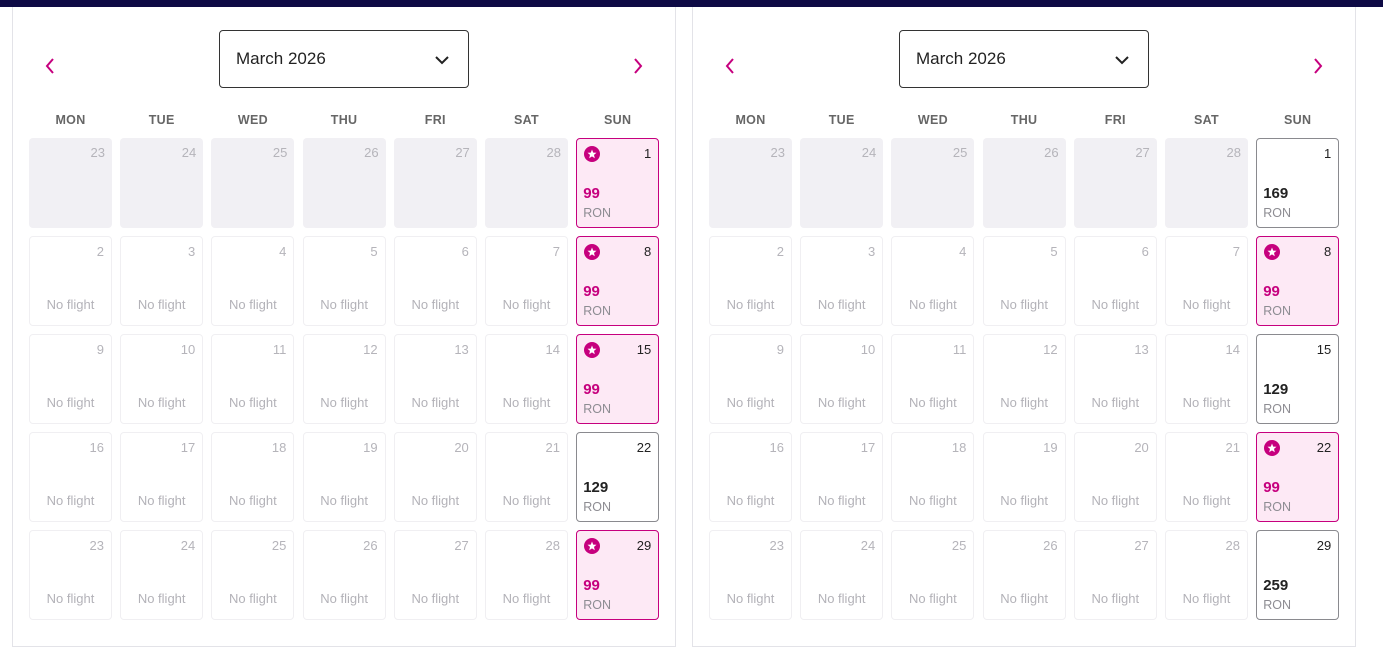  Describe the element at coordinates (435, 281) in the screenshot. I see `calendar-day-unavailable: 6 No flight` at that location.